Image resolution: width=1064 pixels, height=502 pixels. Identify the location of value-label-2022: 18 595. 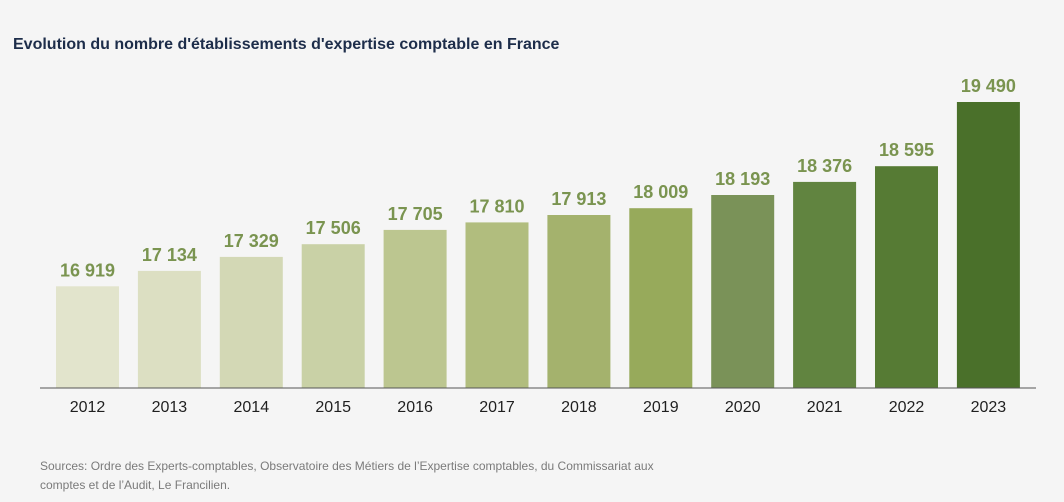
(906, 150).